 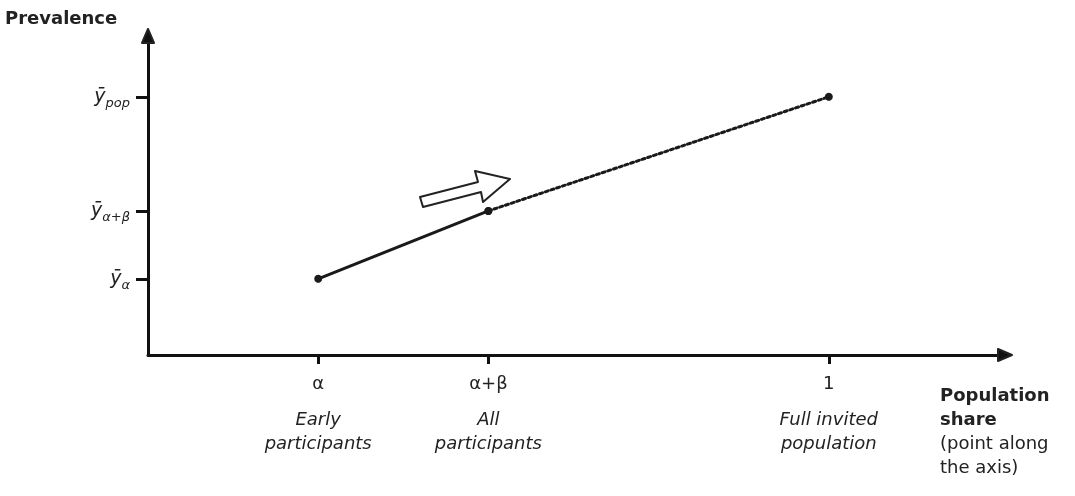 What do you see at coordinates (318, 431) in the screenshot?
I see `text: Early participants` at bounding box center [318, 431].